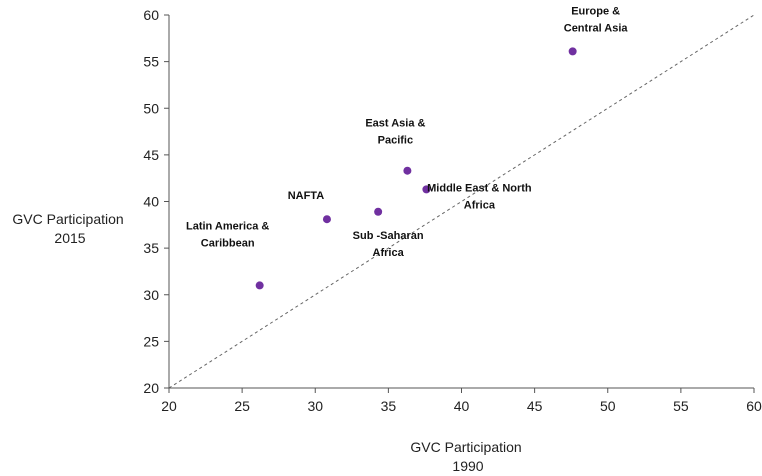 This screenshot has width=762, height=476. I want to click on x-tick-label: 25, so click(242, 406).